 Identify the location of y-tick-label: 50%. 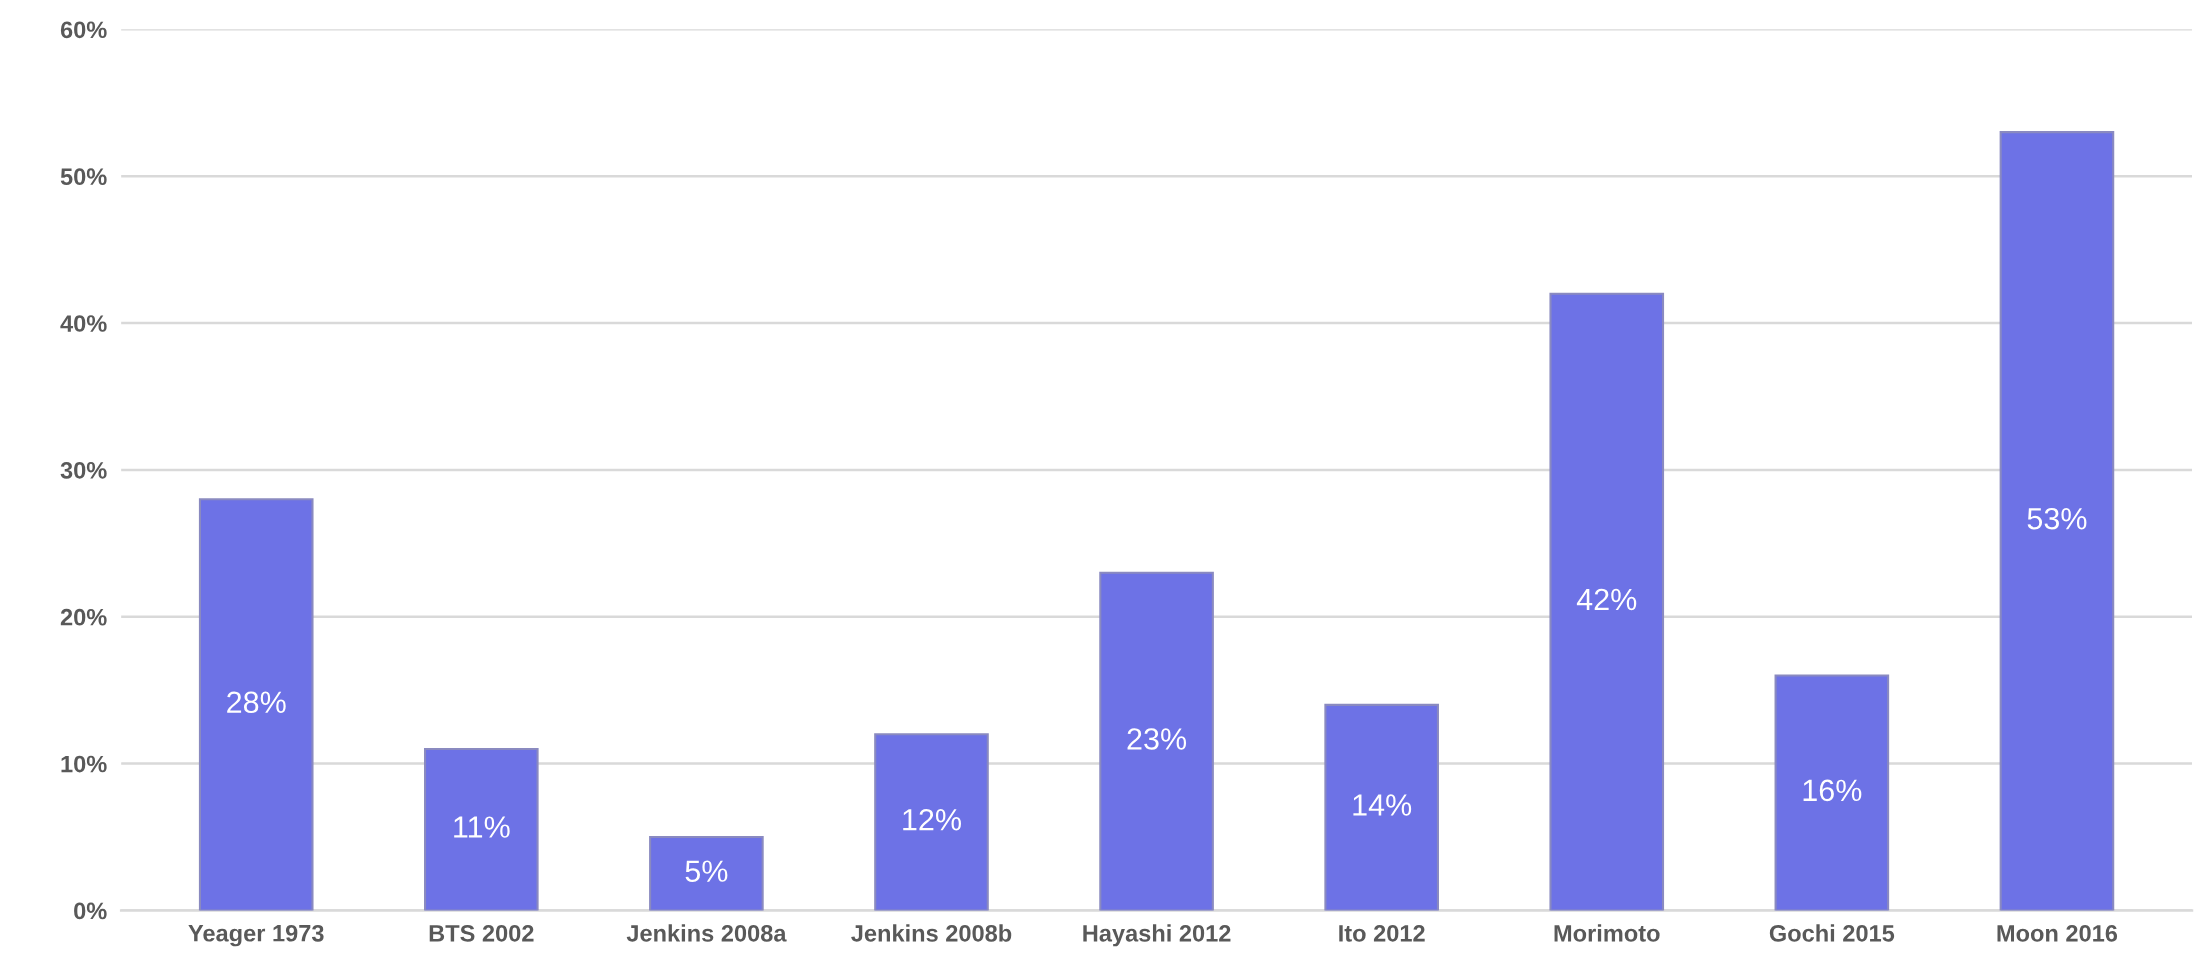
(83, 177).